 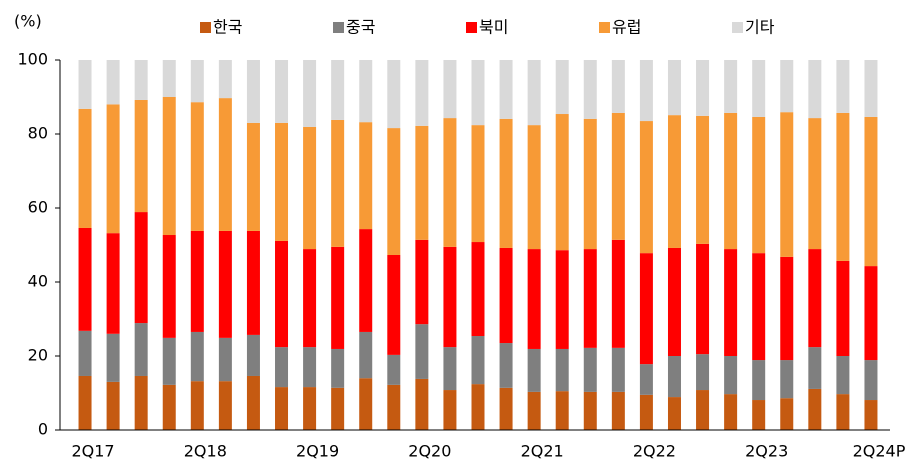 What do you see at coordinates (879, 451) in the screenshot?
I see `x-tick-label: 2Q24P` at bounding box center [879, 451].